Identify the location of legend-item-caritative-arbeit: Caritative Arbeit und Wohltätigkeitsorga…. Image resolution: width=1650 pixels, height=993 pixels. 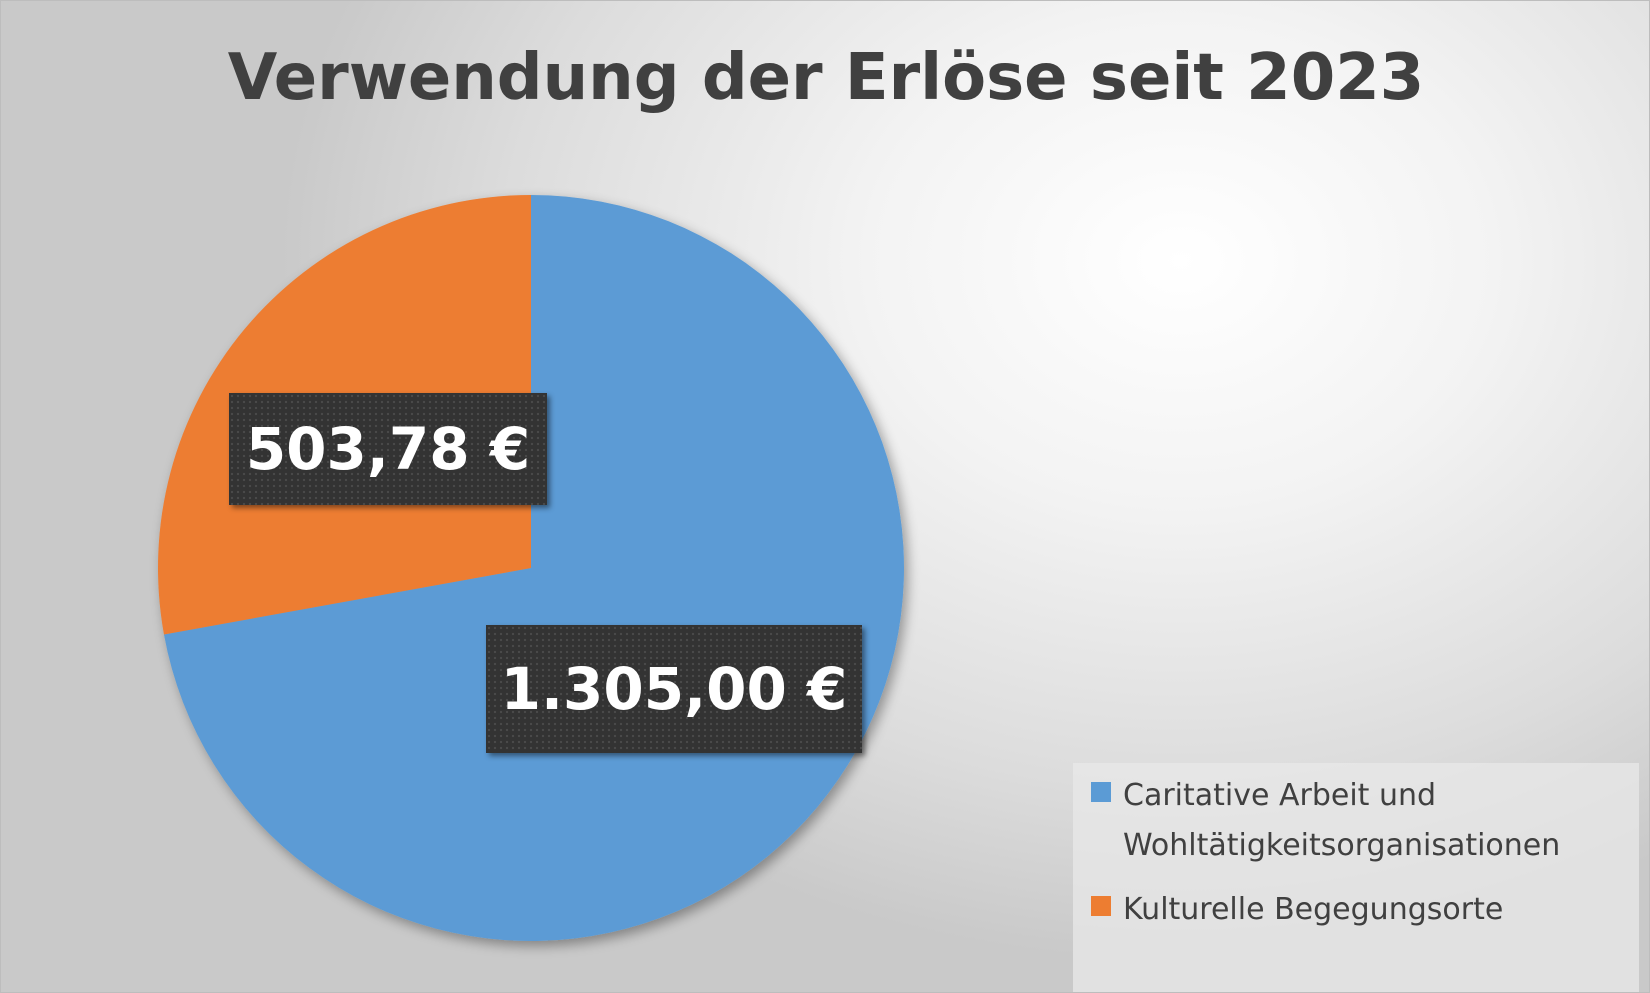
(1357, 821).